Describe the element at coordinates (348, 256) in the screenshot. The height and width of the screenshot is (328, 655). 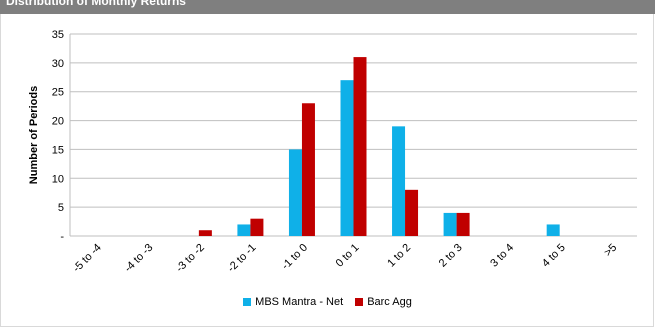
I see `x-tick-label: 0 to 1` at that location.